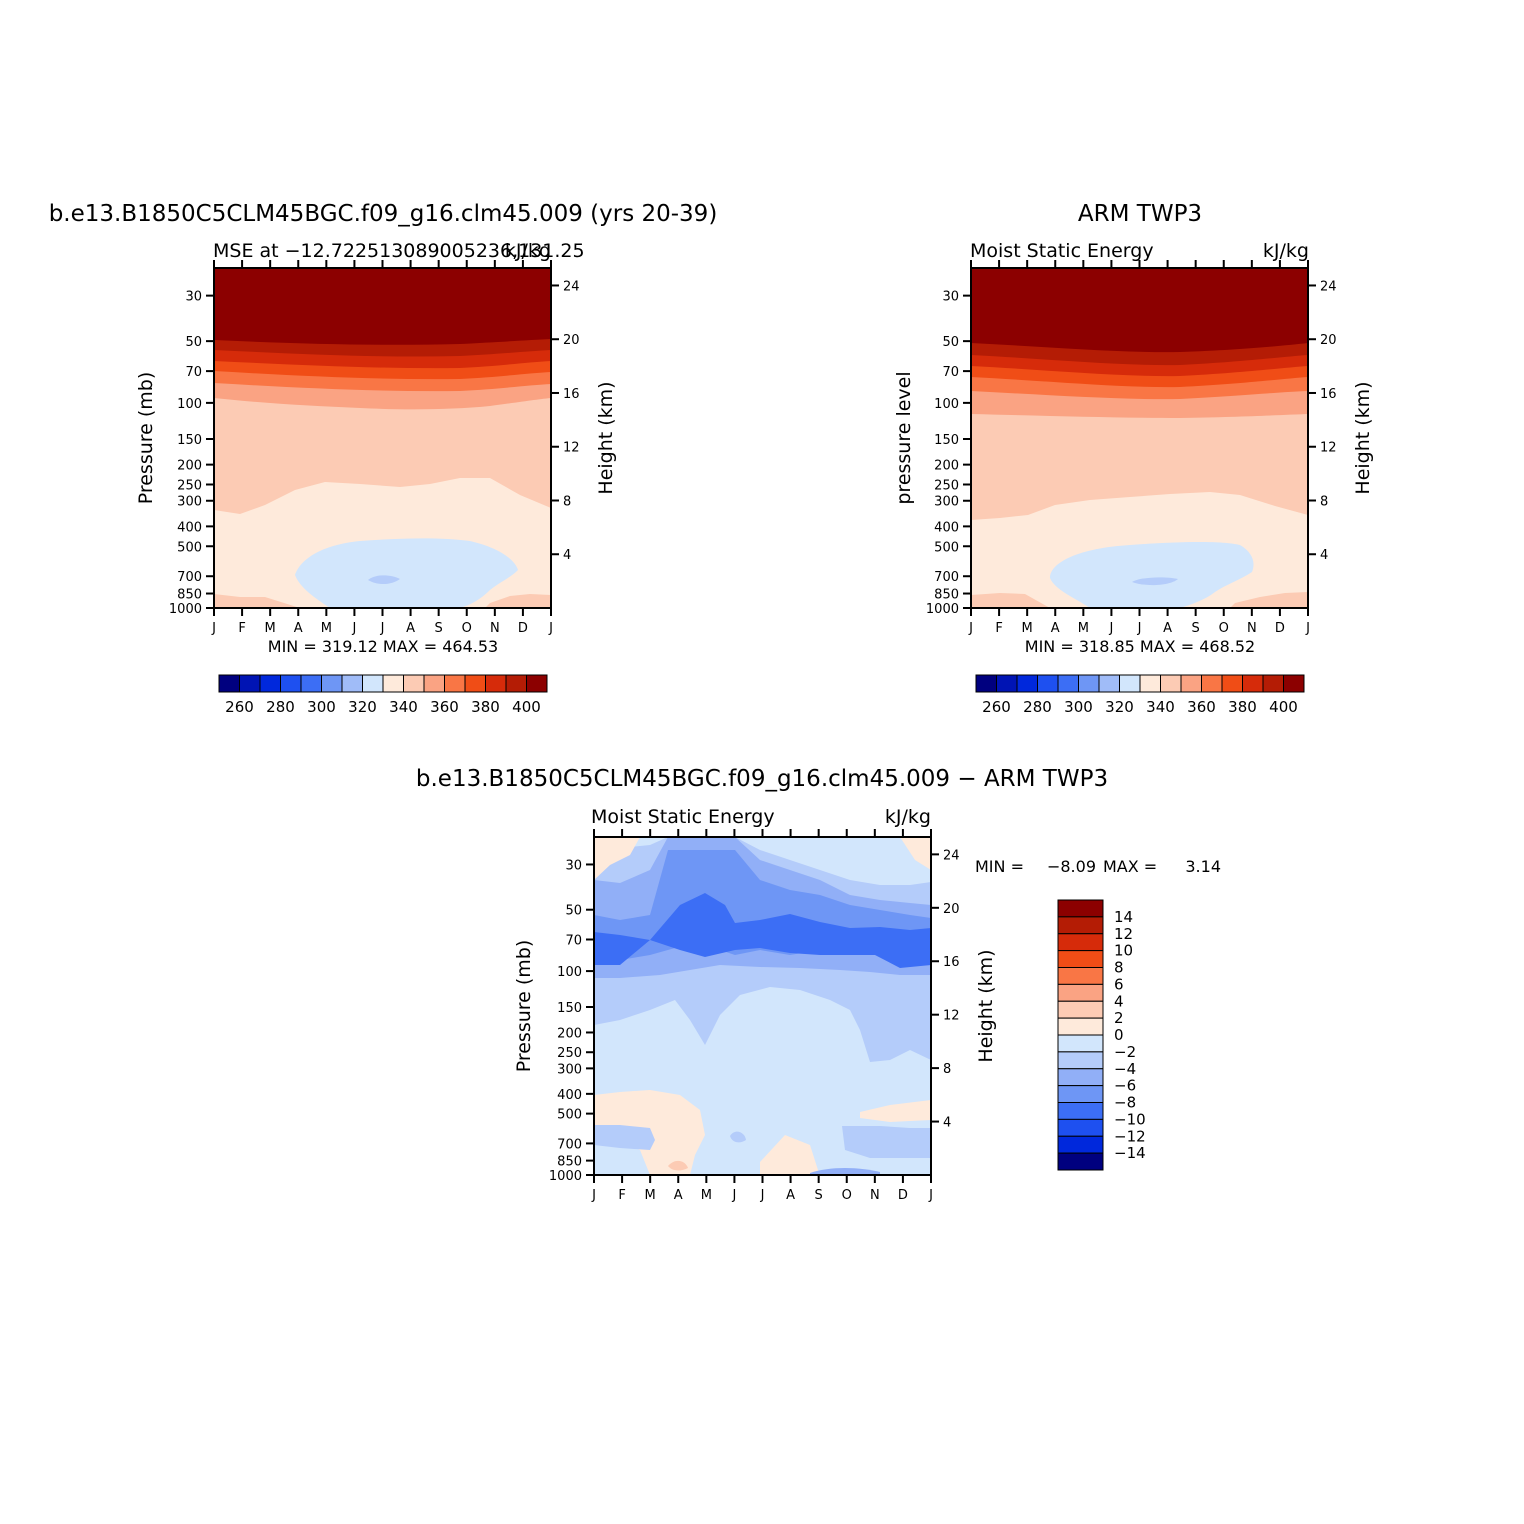 The width and height of the screenshot is (1524, 1524). Describe the element at coordinates (1160, 707) in the screenshot. I see `colorbar-label: 340` at that location.